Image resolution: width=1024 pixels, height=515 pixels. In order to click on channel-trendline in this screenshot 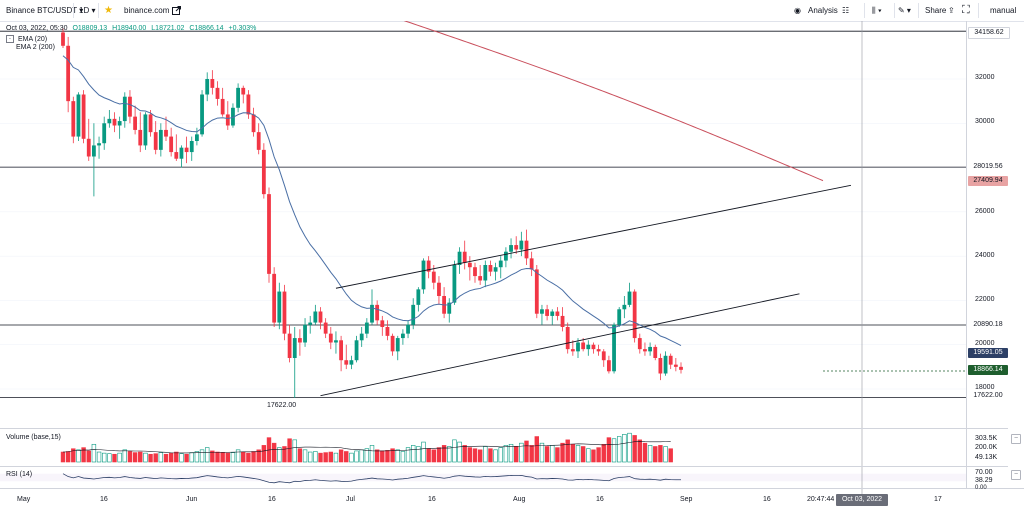, I will do `click(560, 345)`.